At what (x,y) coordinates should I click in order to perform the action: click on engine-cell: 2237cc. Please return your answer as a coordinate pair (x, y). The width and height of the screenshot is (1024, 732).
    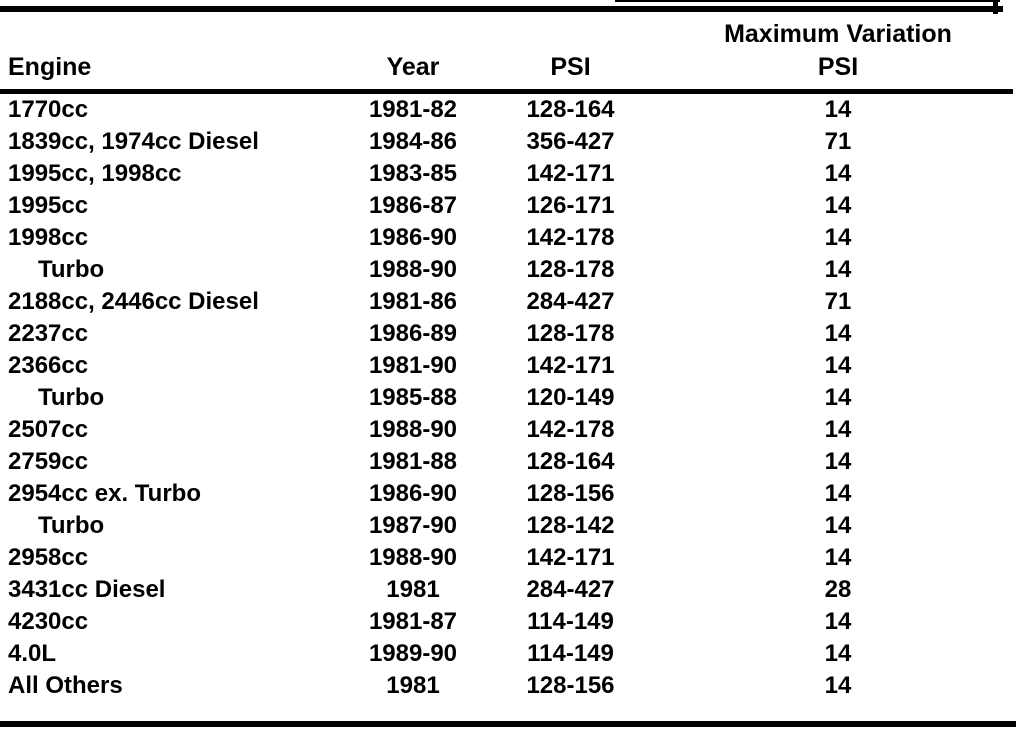
    Looking at the image, I should click on (48, 333).